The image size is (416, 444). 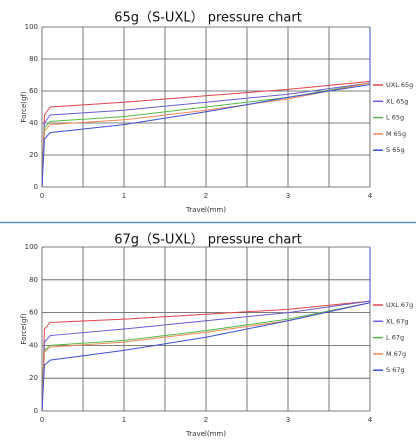 I want to click on legend-label: XL 65g, so click(x=397, y=101).